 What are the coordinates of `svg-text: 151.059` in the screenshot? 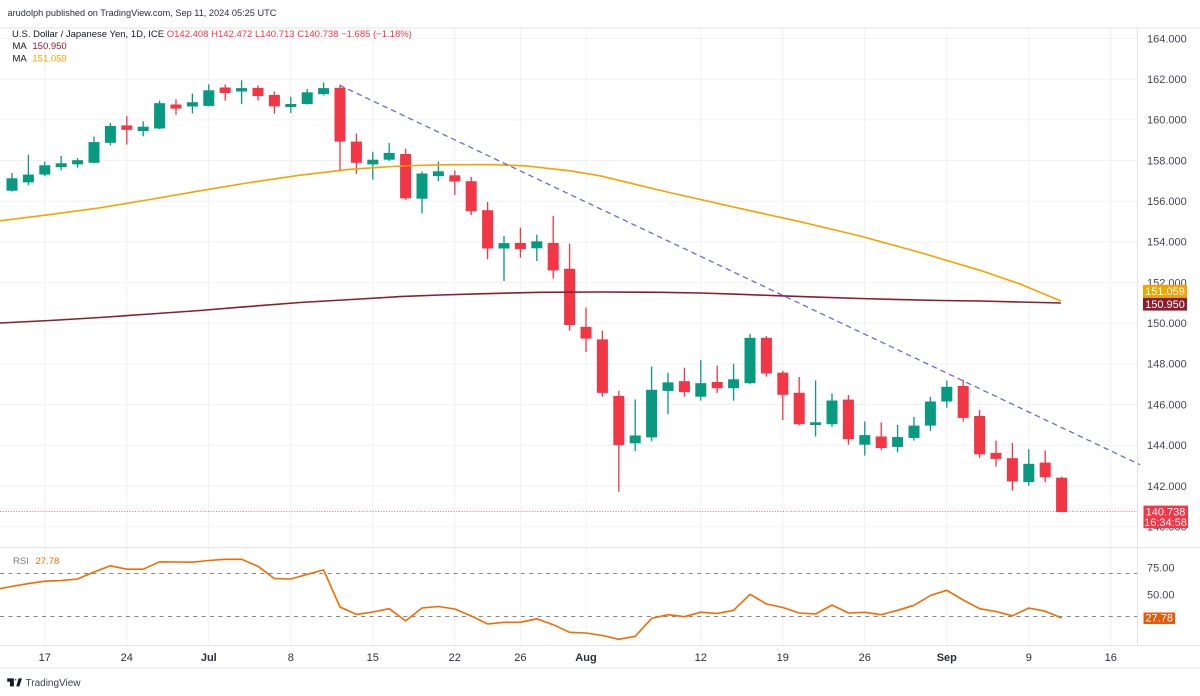 It's located at (1165, 292).